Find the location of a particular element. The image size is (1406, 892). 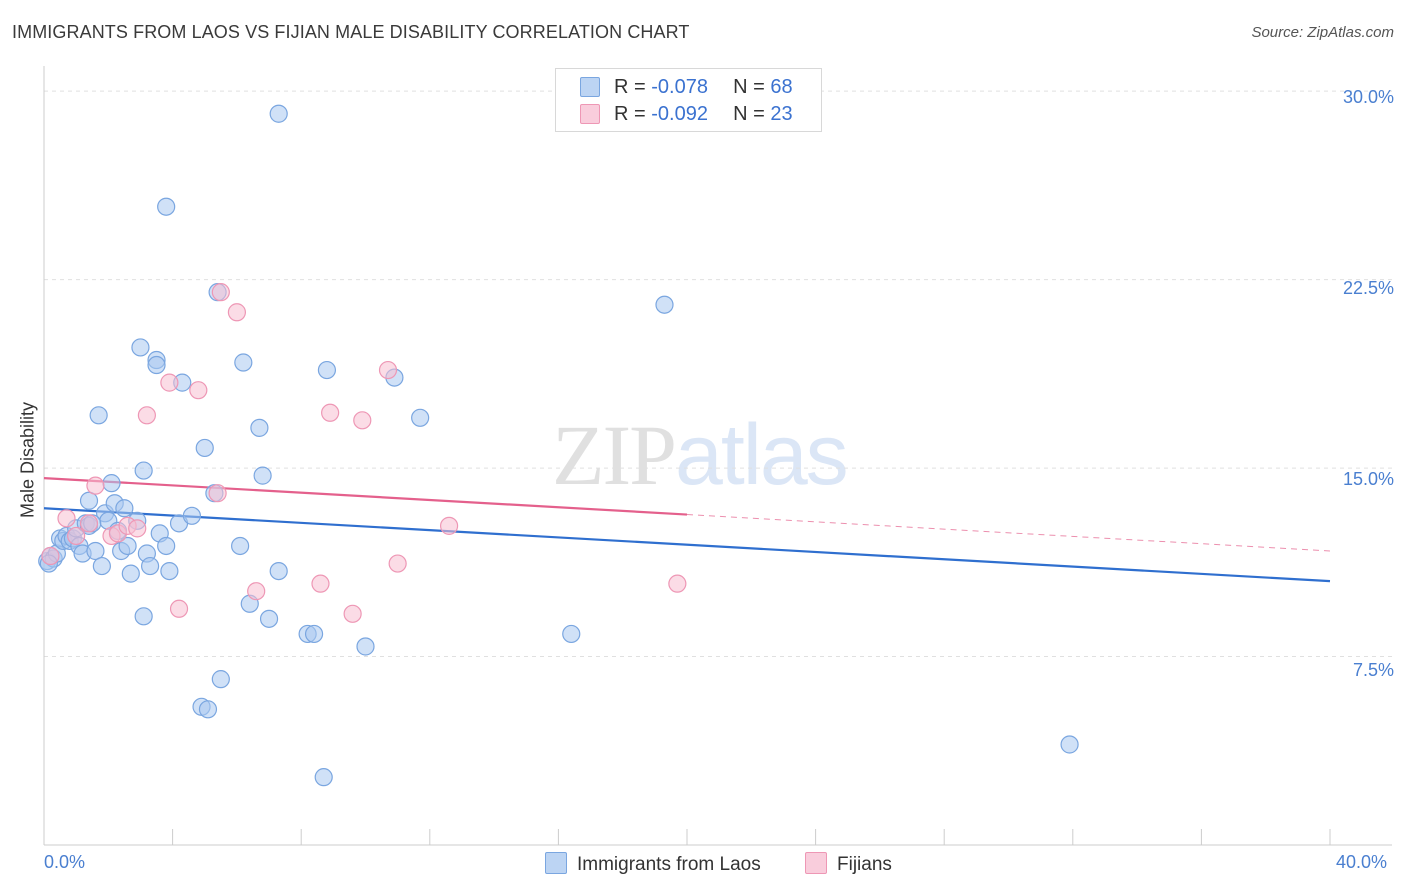

legend-n-value: 68 is located at coordinates (781, 87).